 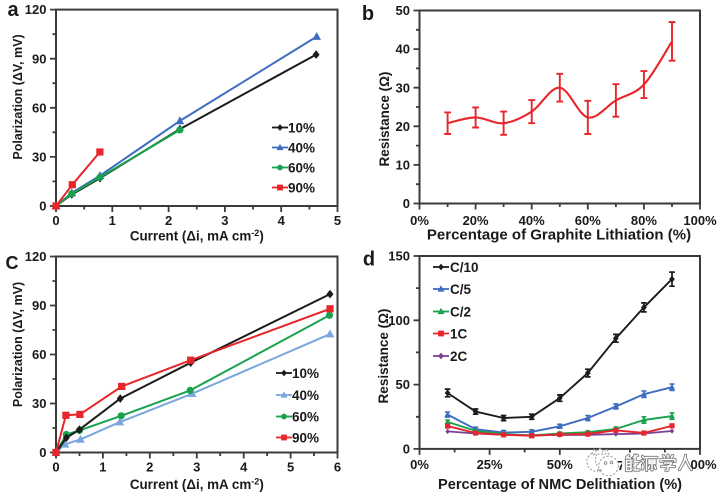 What do you see at coordinates (704, 464) in the screenshot?
I see `svg-text: 00%` at bounding box center [704, 464].